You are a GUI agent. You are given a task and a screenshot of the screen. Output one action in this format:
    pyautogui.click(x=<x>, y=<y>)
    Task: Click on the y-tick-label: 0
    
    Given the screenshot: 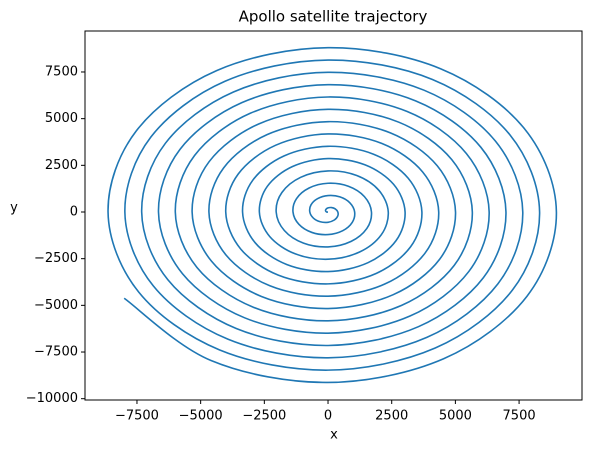 What is the action you would take?
    pyautogui.click(x=74, y=211)
    